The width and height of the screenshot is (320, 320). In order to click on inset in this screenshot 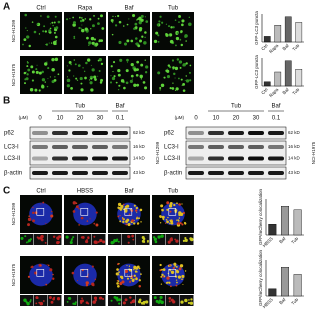, I will do `click(71, 300)`.